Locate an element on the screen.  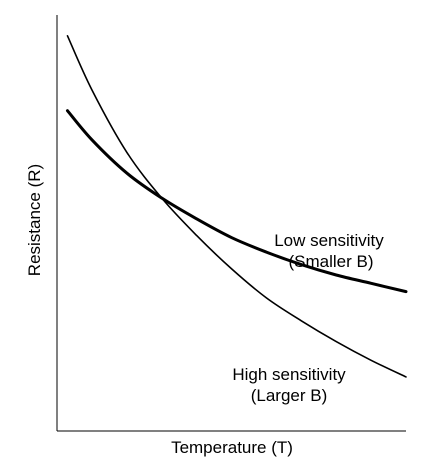
annotation-high-line-1: High sensitivity is located at coordinates (289, 374).